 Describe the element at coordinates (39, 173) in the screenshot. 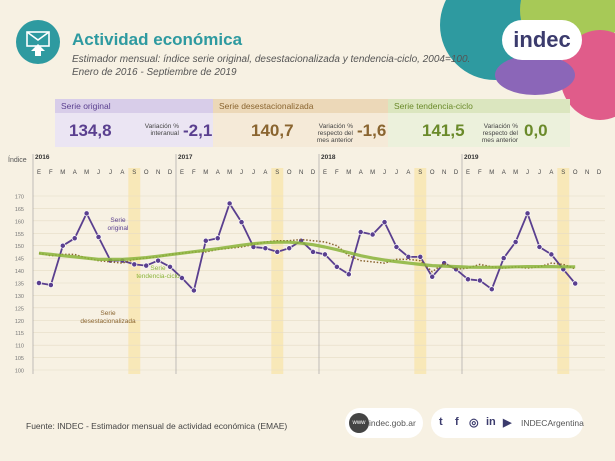

I see `month-label: E` at that location.